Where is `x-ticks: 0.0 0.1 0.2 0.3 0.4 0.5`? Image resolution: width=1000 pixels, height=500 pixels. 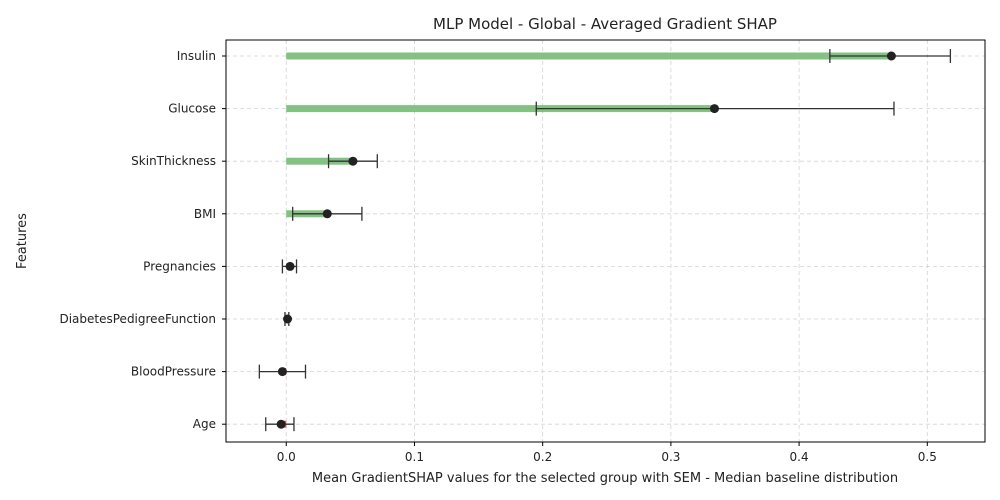 x-ticks: 0.0 0.1 0.2 0.3 0.4 0.5 is located at coordinates (607, 453).